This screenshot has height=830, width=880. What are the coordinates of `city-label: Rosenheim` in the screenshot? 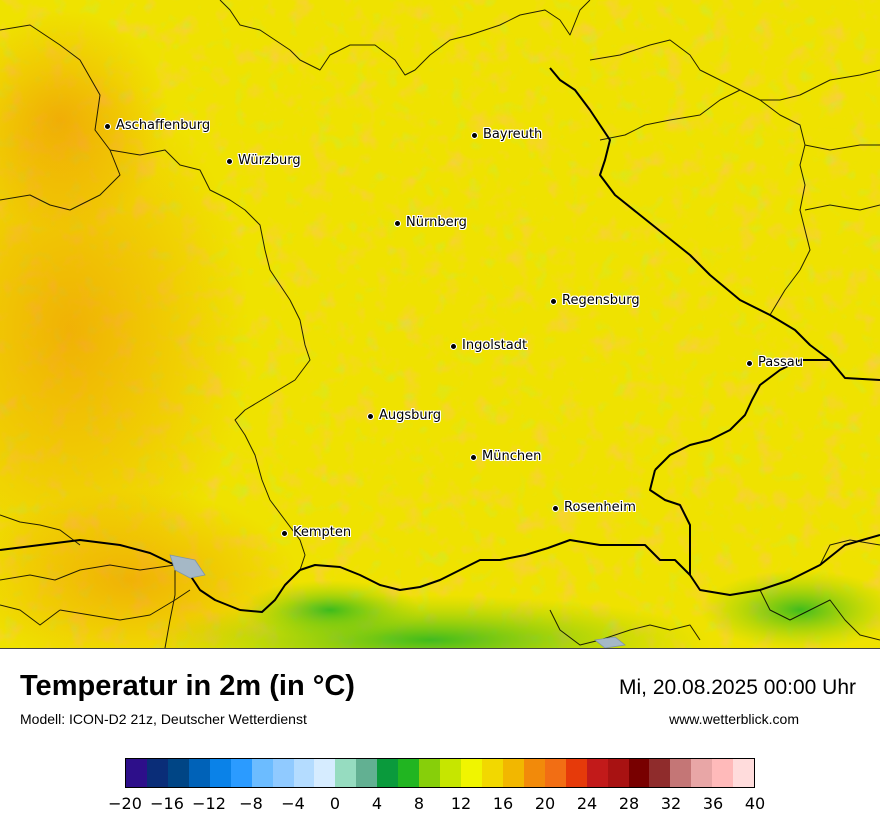 It's located at (600, 507).